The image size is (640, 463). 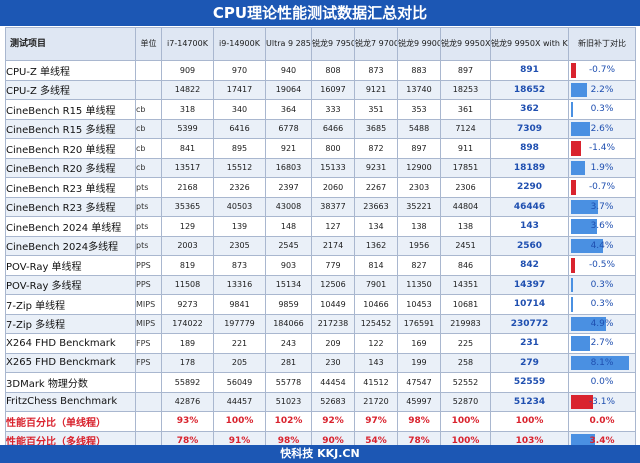 What do you see at coordinates (602, 187) in the screenshot?
I see `diff-label: -0.7%` at bounding box center [602, 187].